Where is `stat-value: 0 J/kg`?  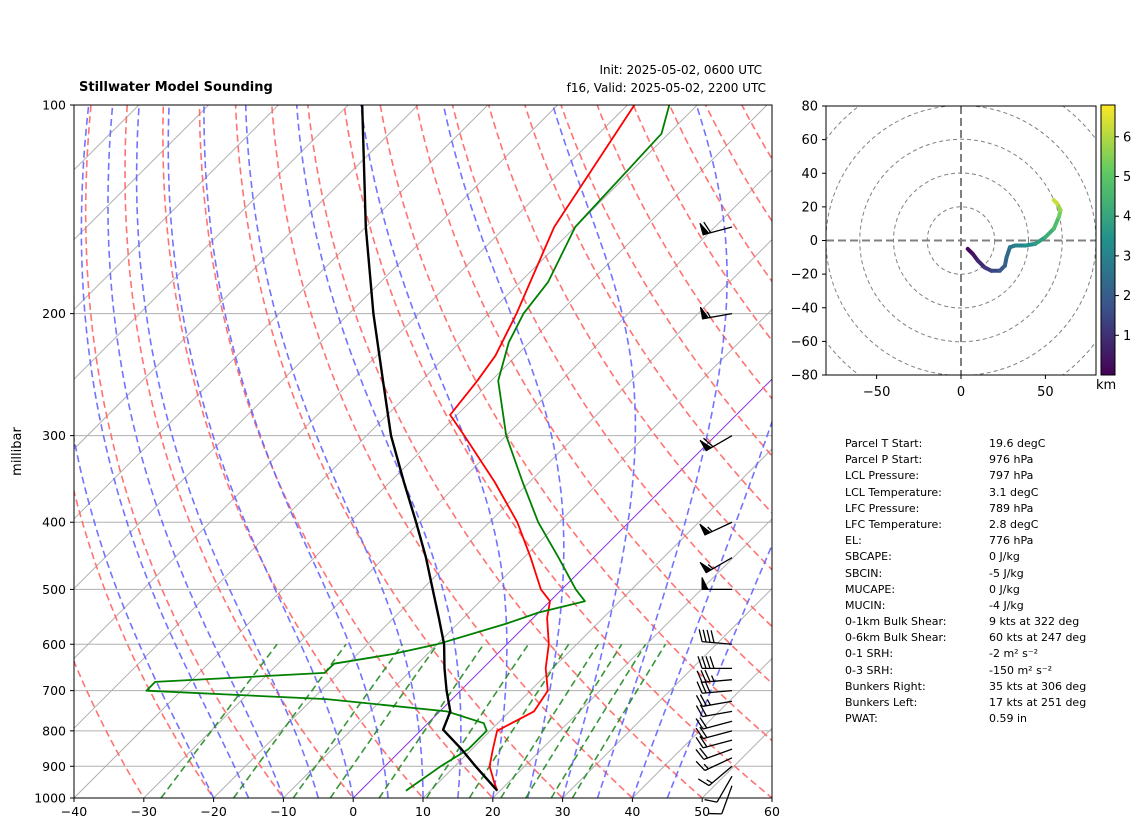 stat-value: 0 J/kg is located at coordinates (1004, 557).